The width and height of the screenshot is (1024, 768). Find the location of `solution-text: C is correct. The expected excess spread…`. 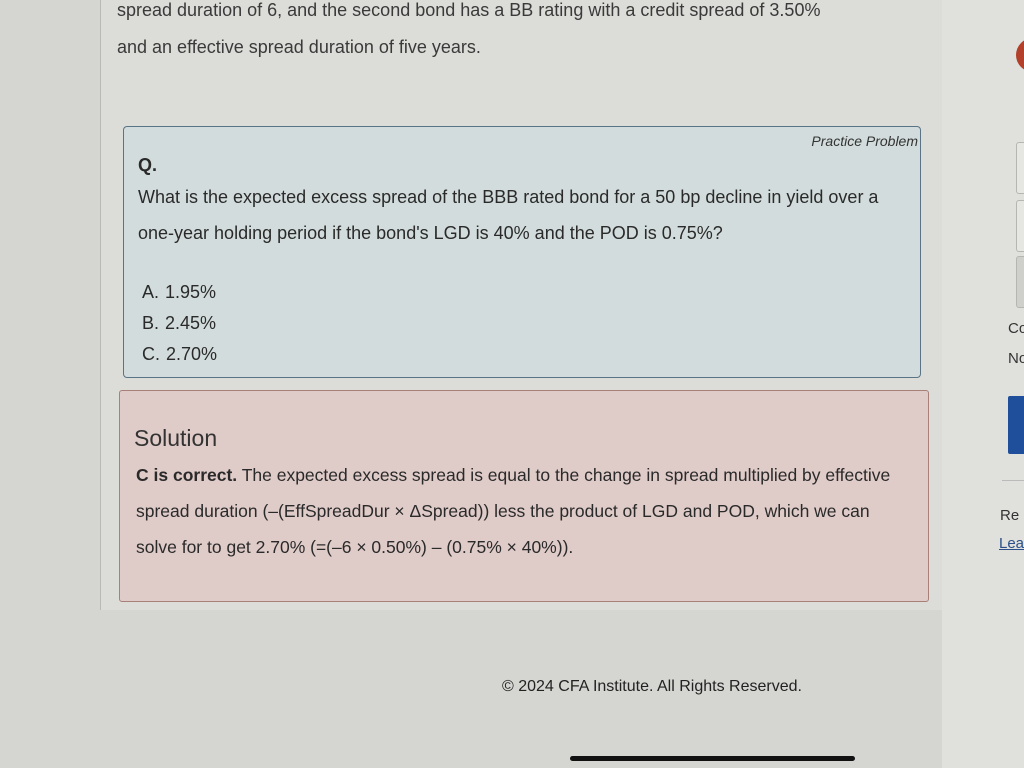

solution-text: C is correct. The expected excess spread… is located at coordinates (521, 511).